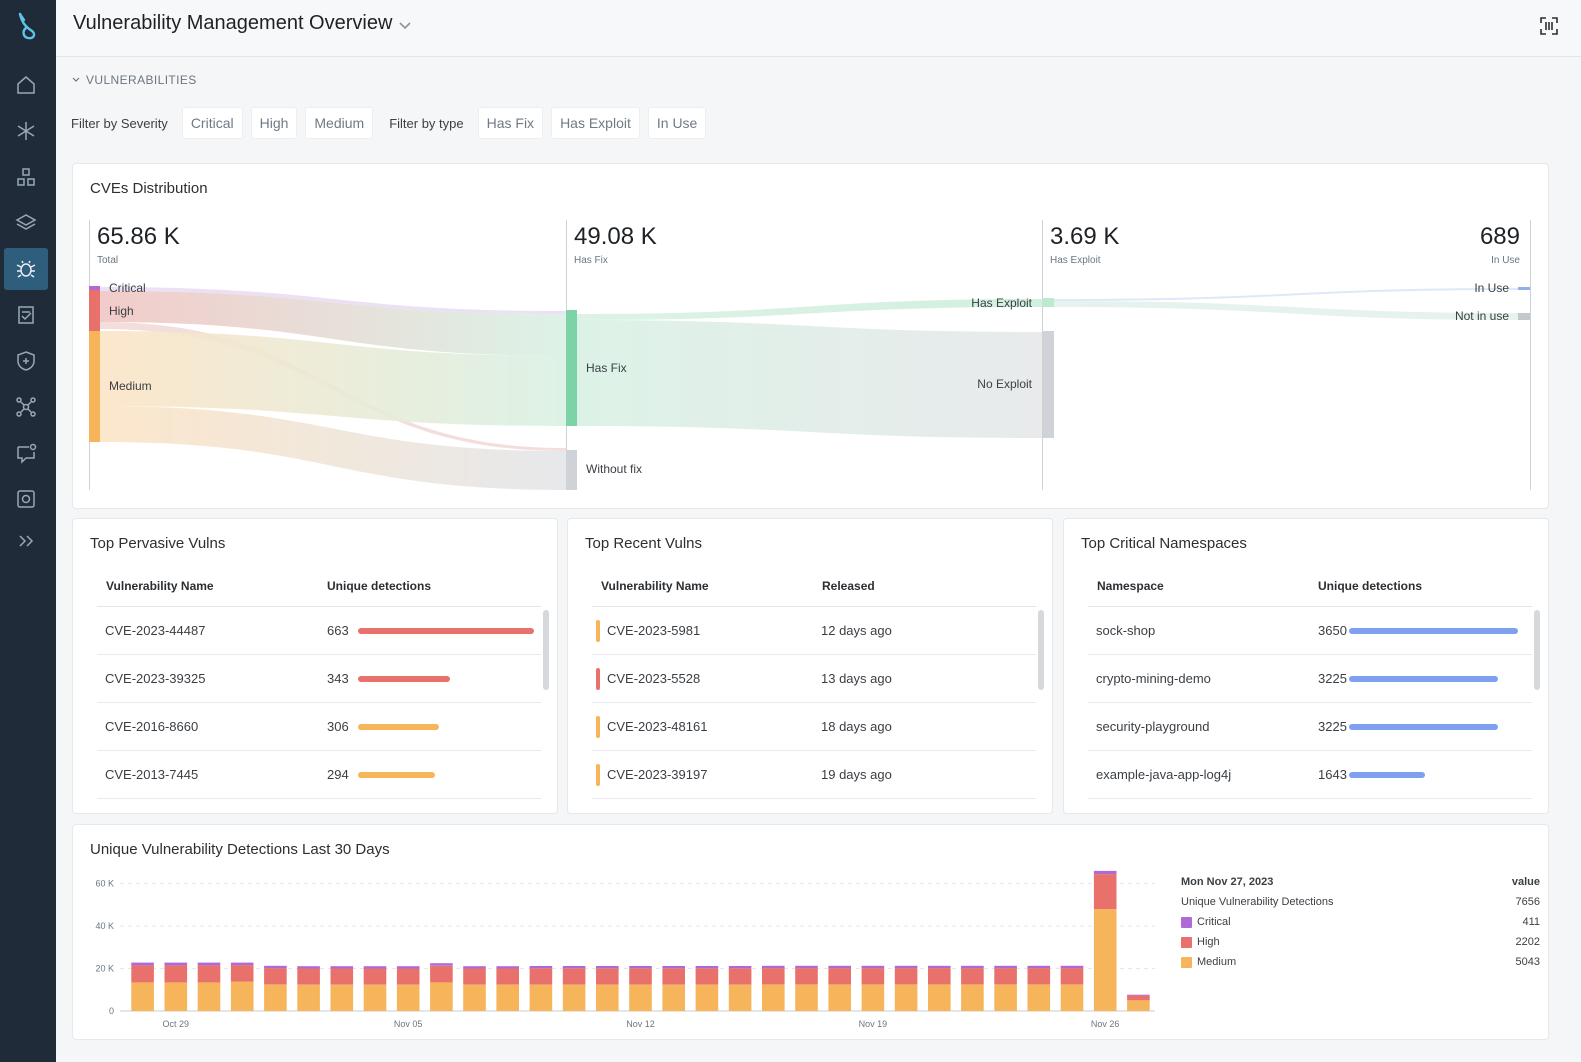 The height and width of the screenshot is (1062, 1581). I want to click on filter-has-fix: Has Fix, so click(510, 123).